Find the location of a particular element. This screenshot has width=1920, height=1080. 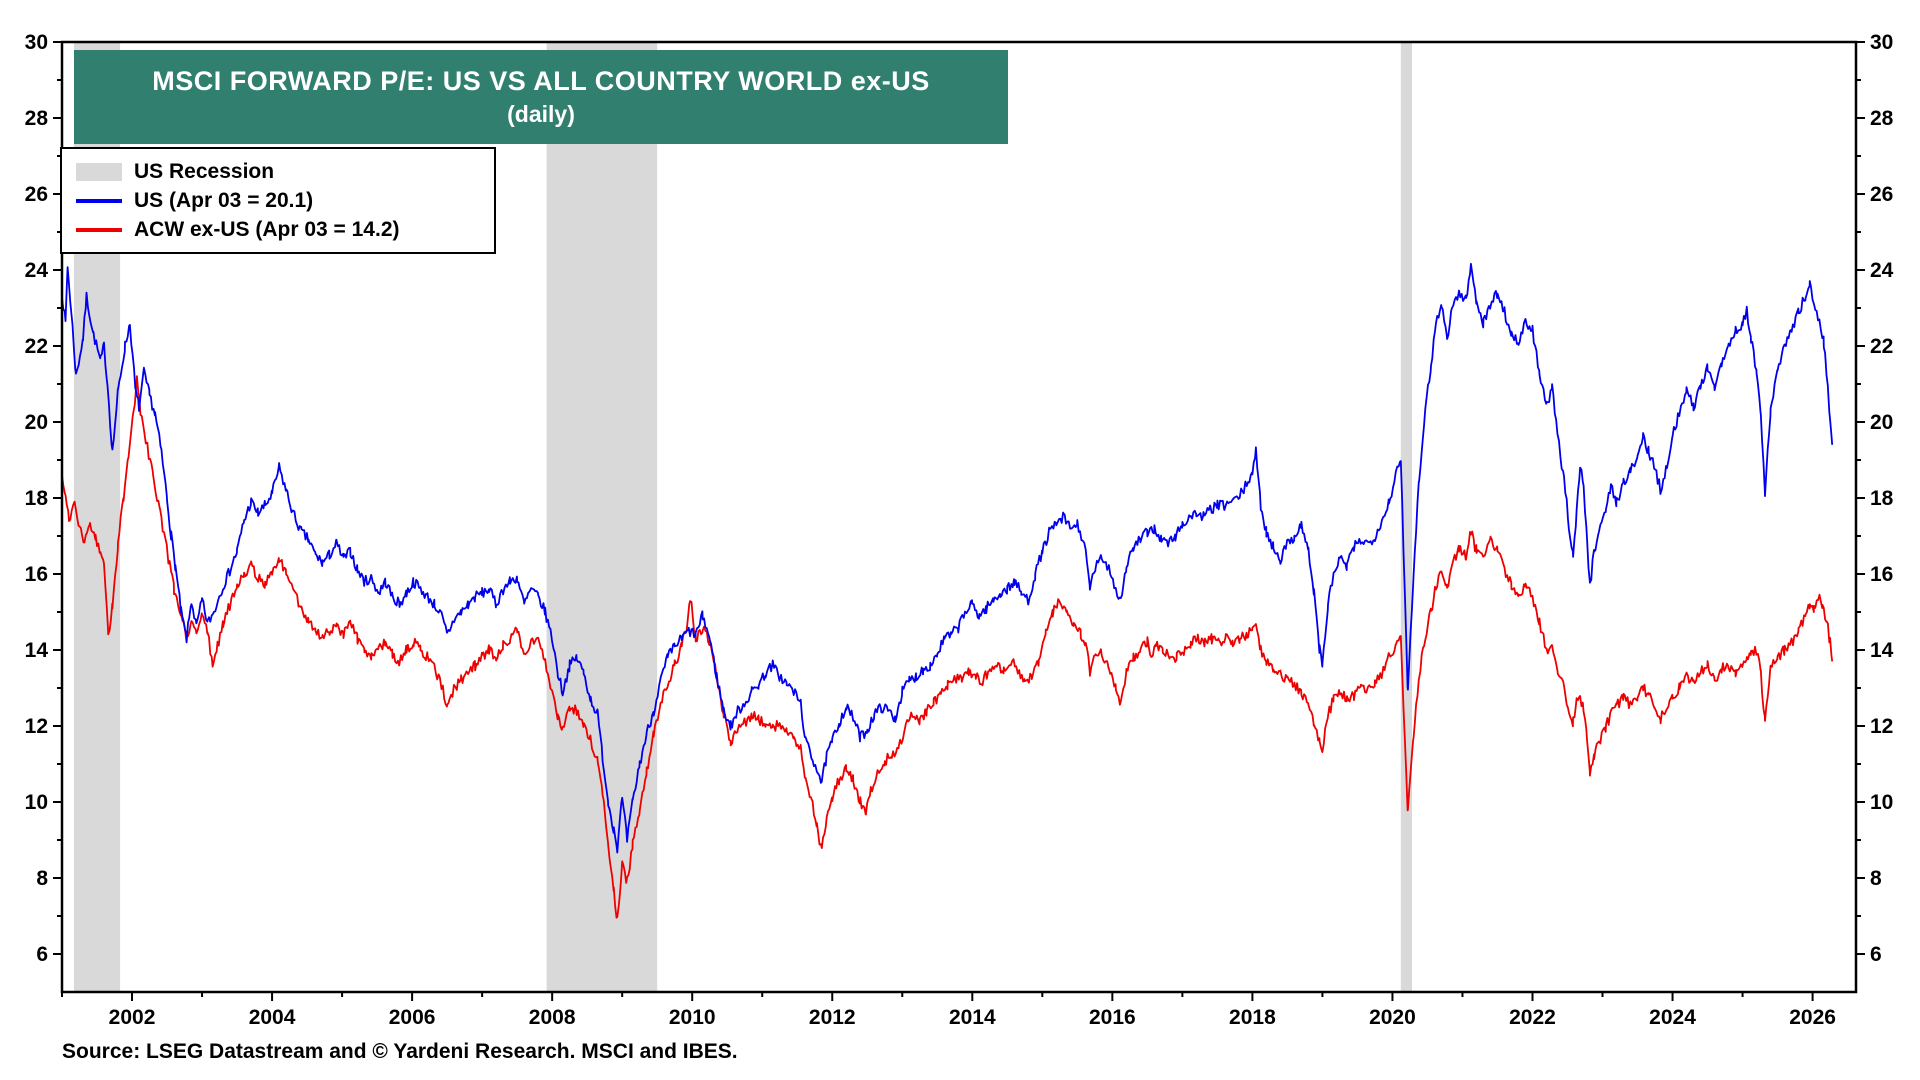

y-tick-label-right: 10 is located at coordinates (1881, 802).